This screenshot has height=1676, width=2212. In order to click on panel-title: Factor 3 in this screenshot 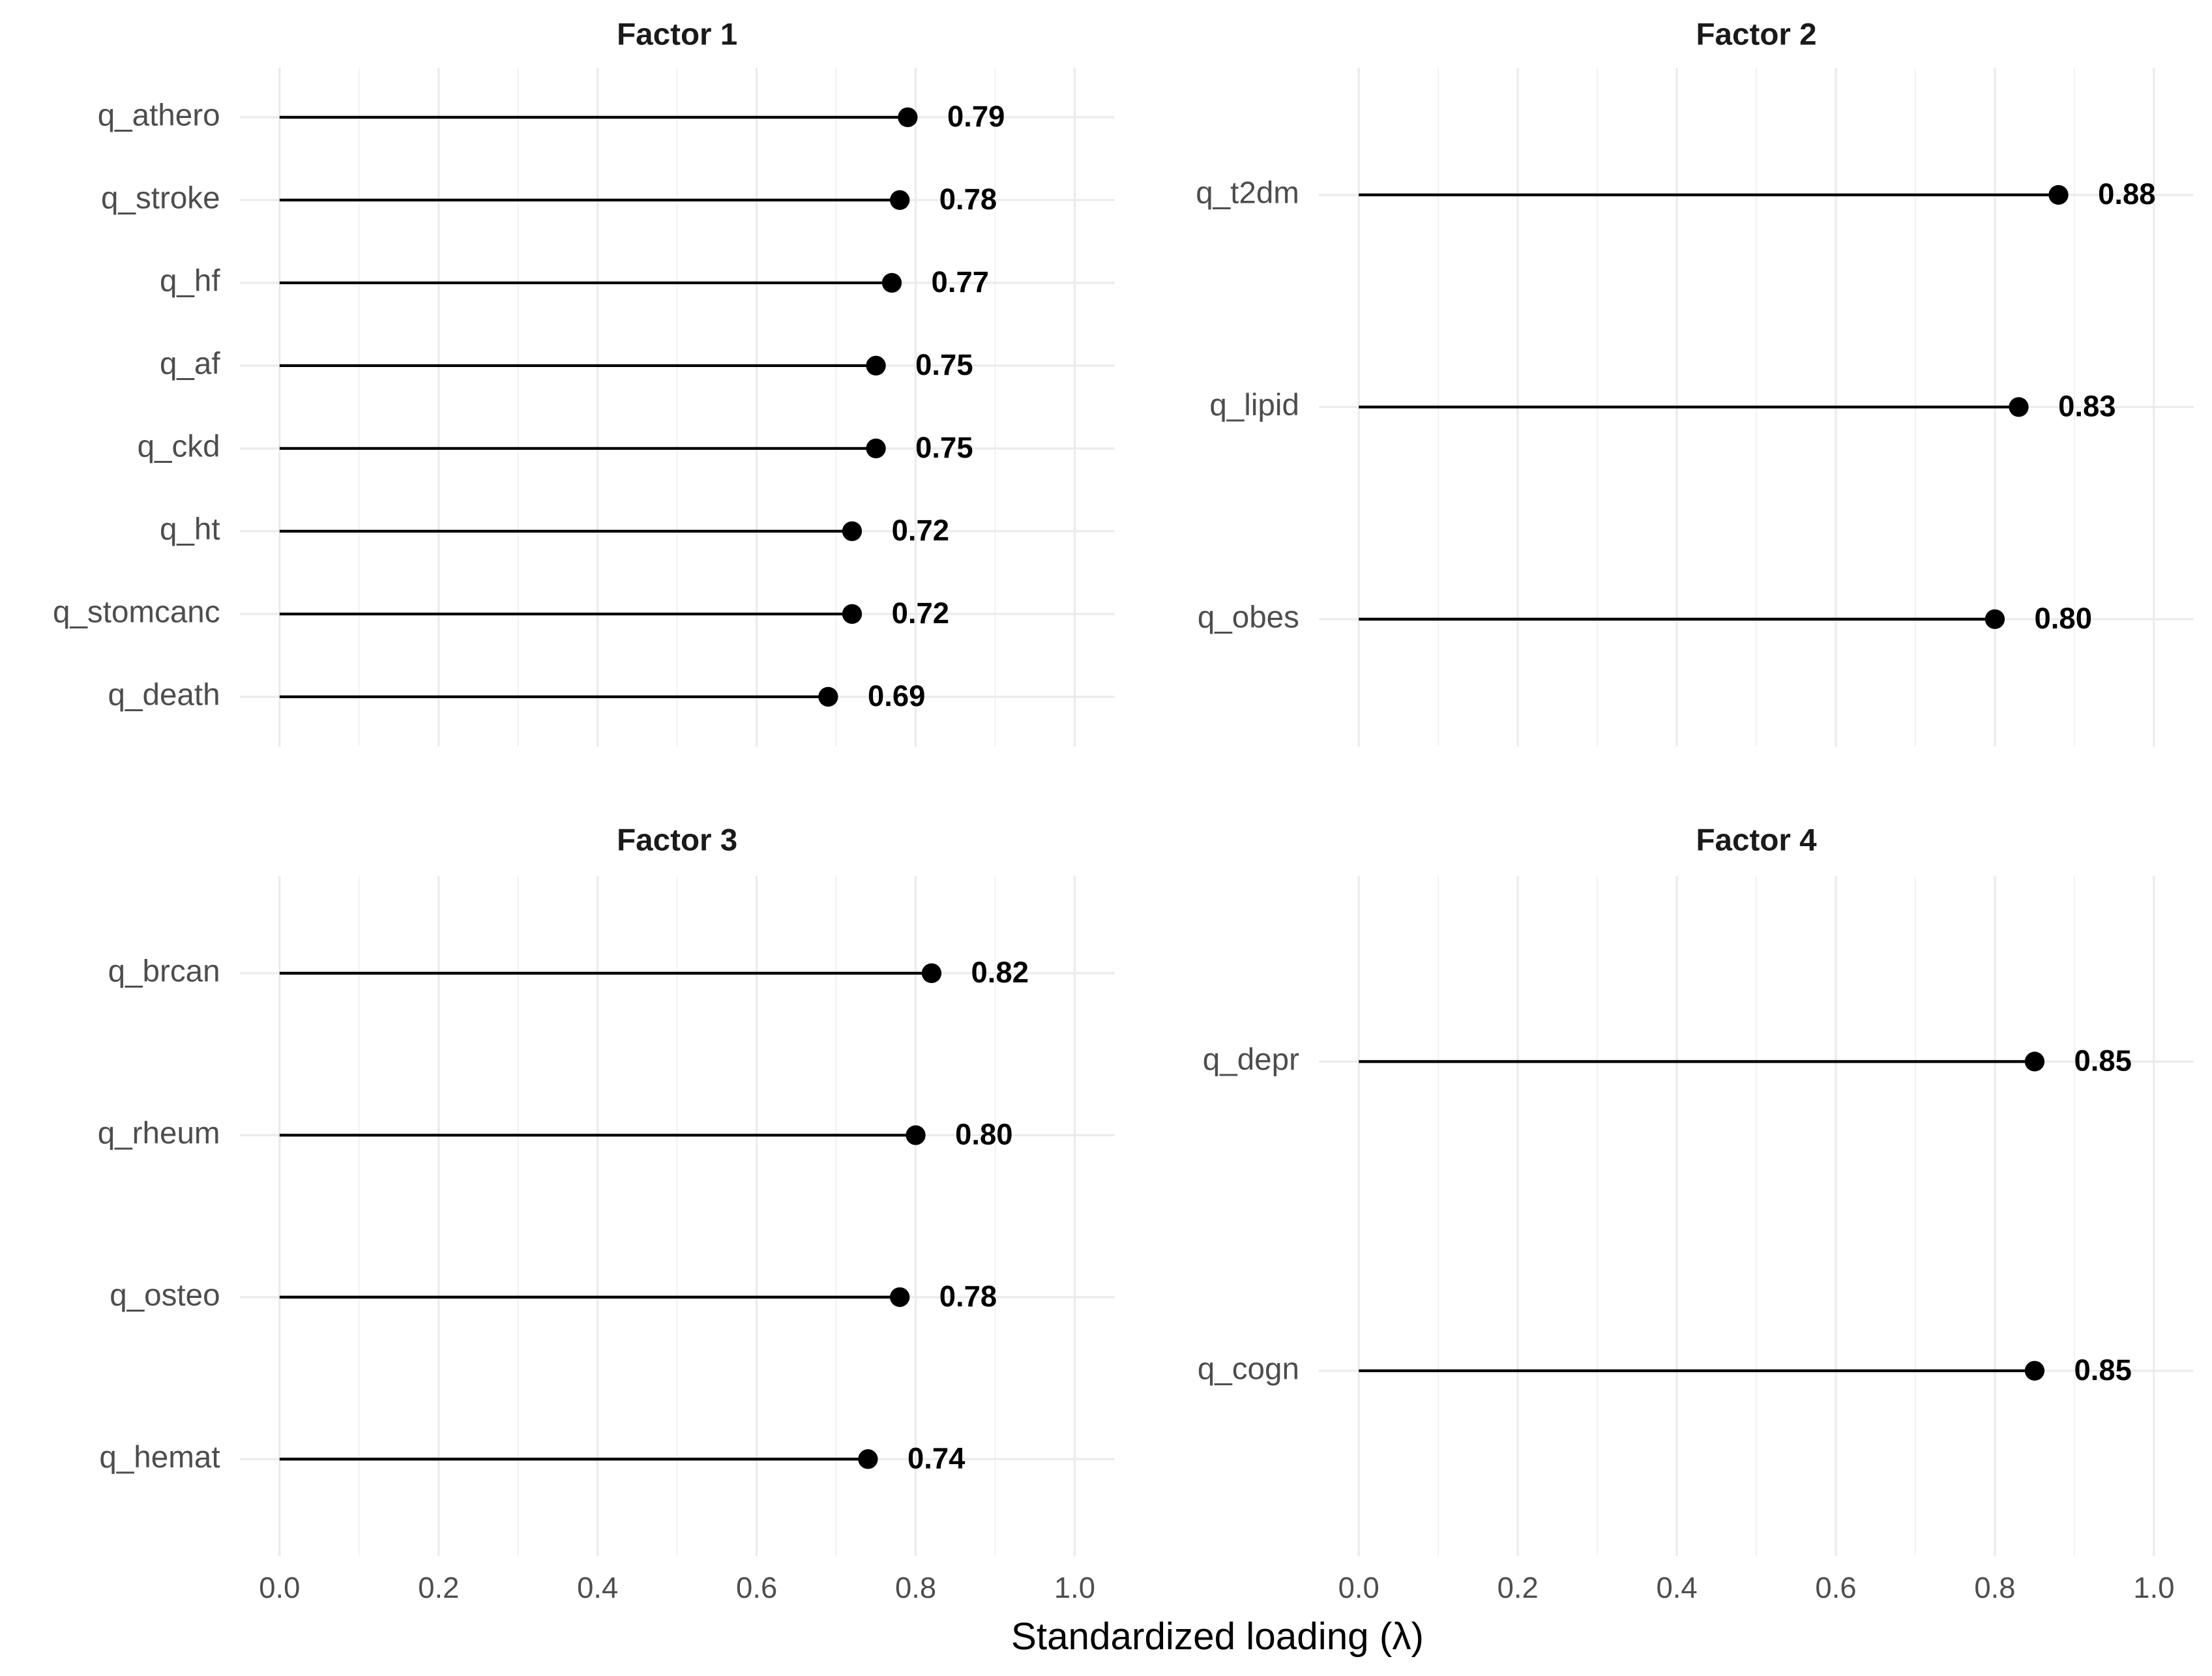, I will do `click(677, 840)`.